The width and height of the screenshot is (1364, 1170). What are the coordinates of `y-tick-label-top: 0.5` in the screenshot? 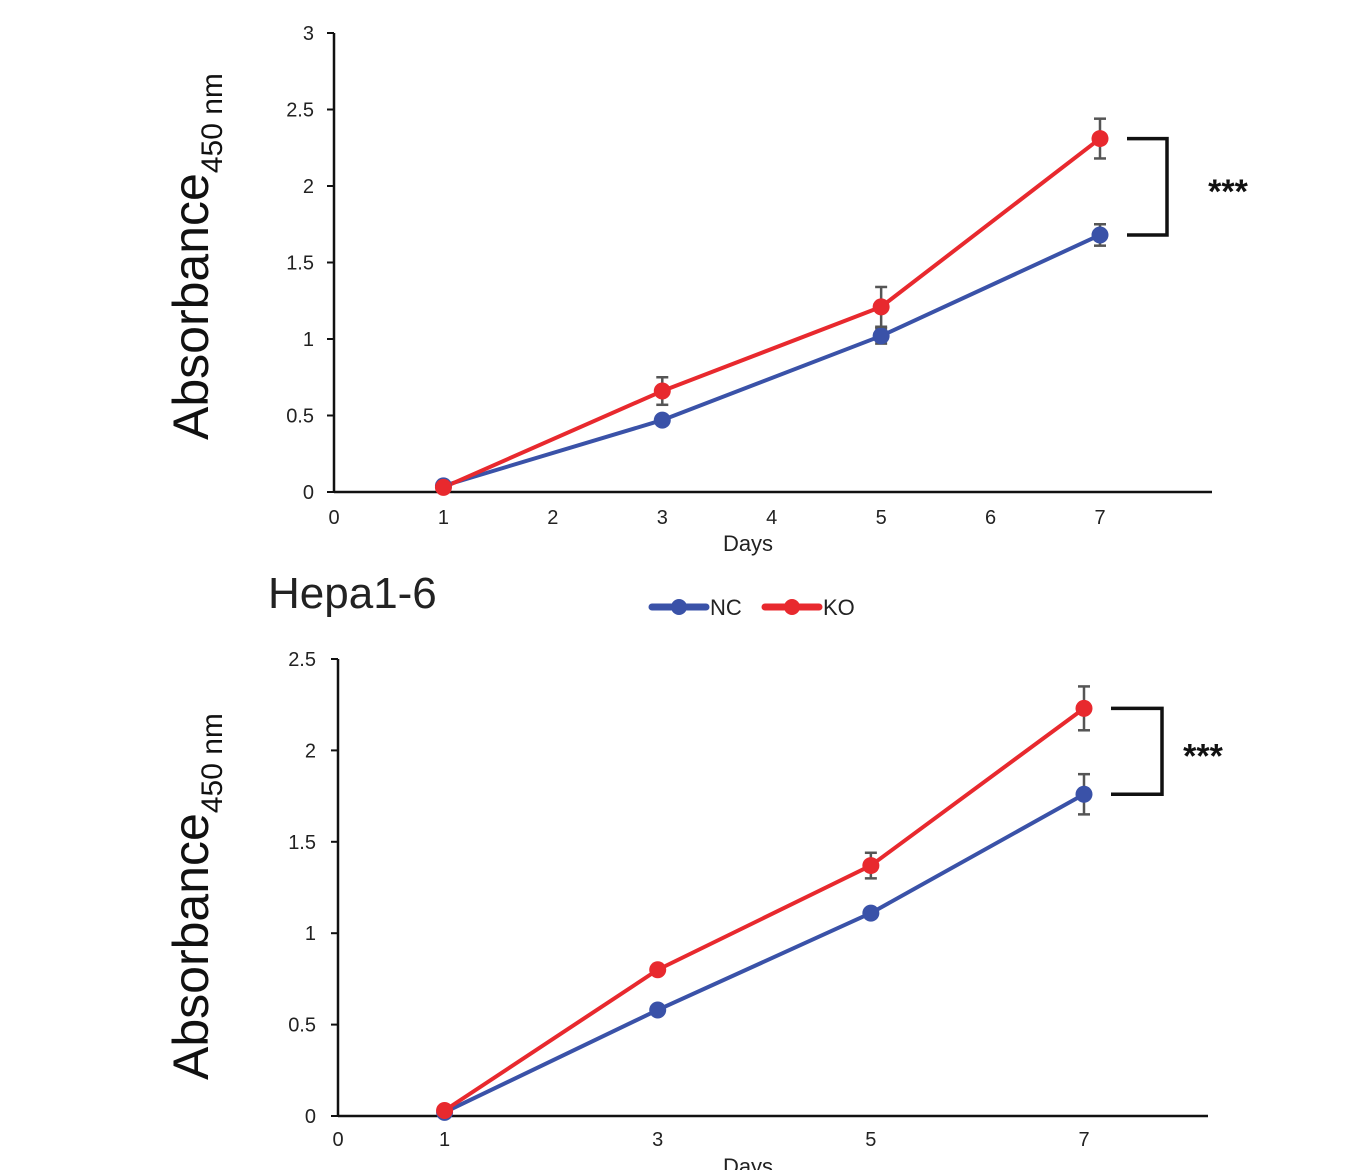 It's located at (300, 417).